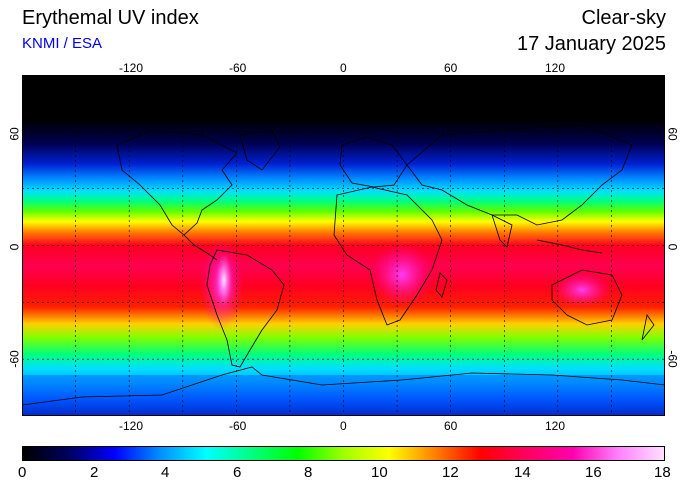 The image size is (688, 490). Describe the element at coordinates (224, 280) in the screenshot. I see `andes-peak` at that location.